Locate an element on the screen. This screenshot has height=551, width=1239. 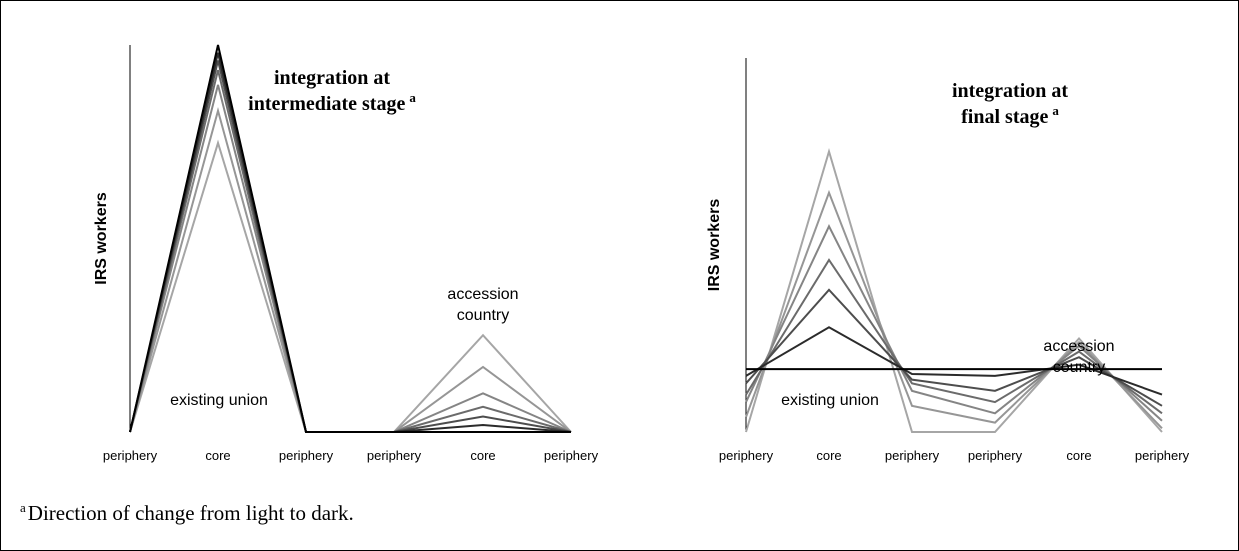
footnote-text: Direction of change from light to dark. is located at coordinates (191, 513).